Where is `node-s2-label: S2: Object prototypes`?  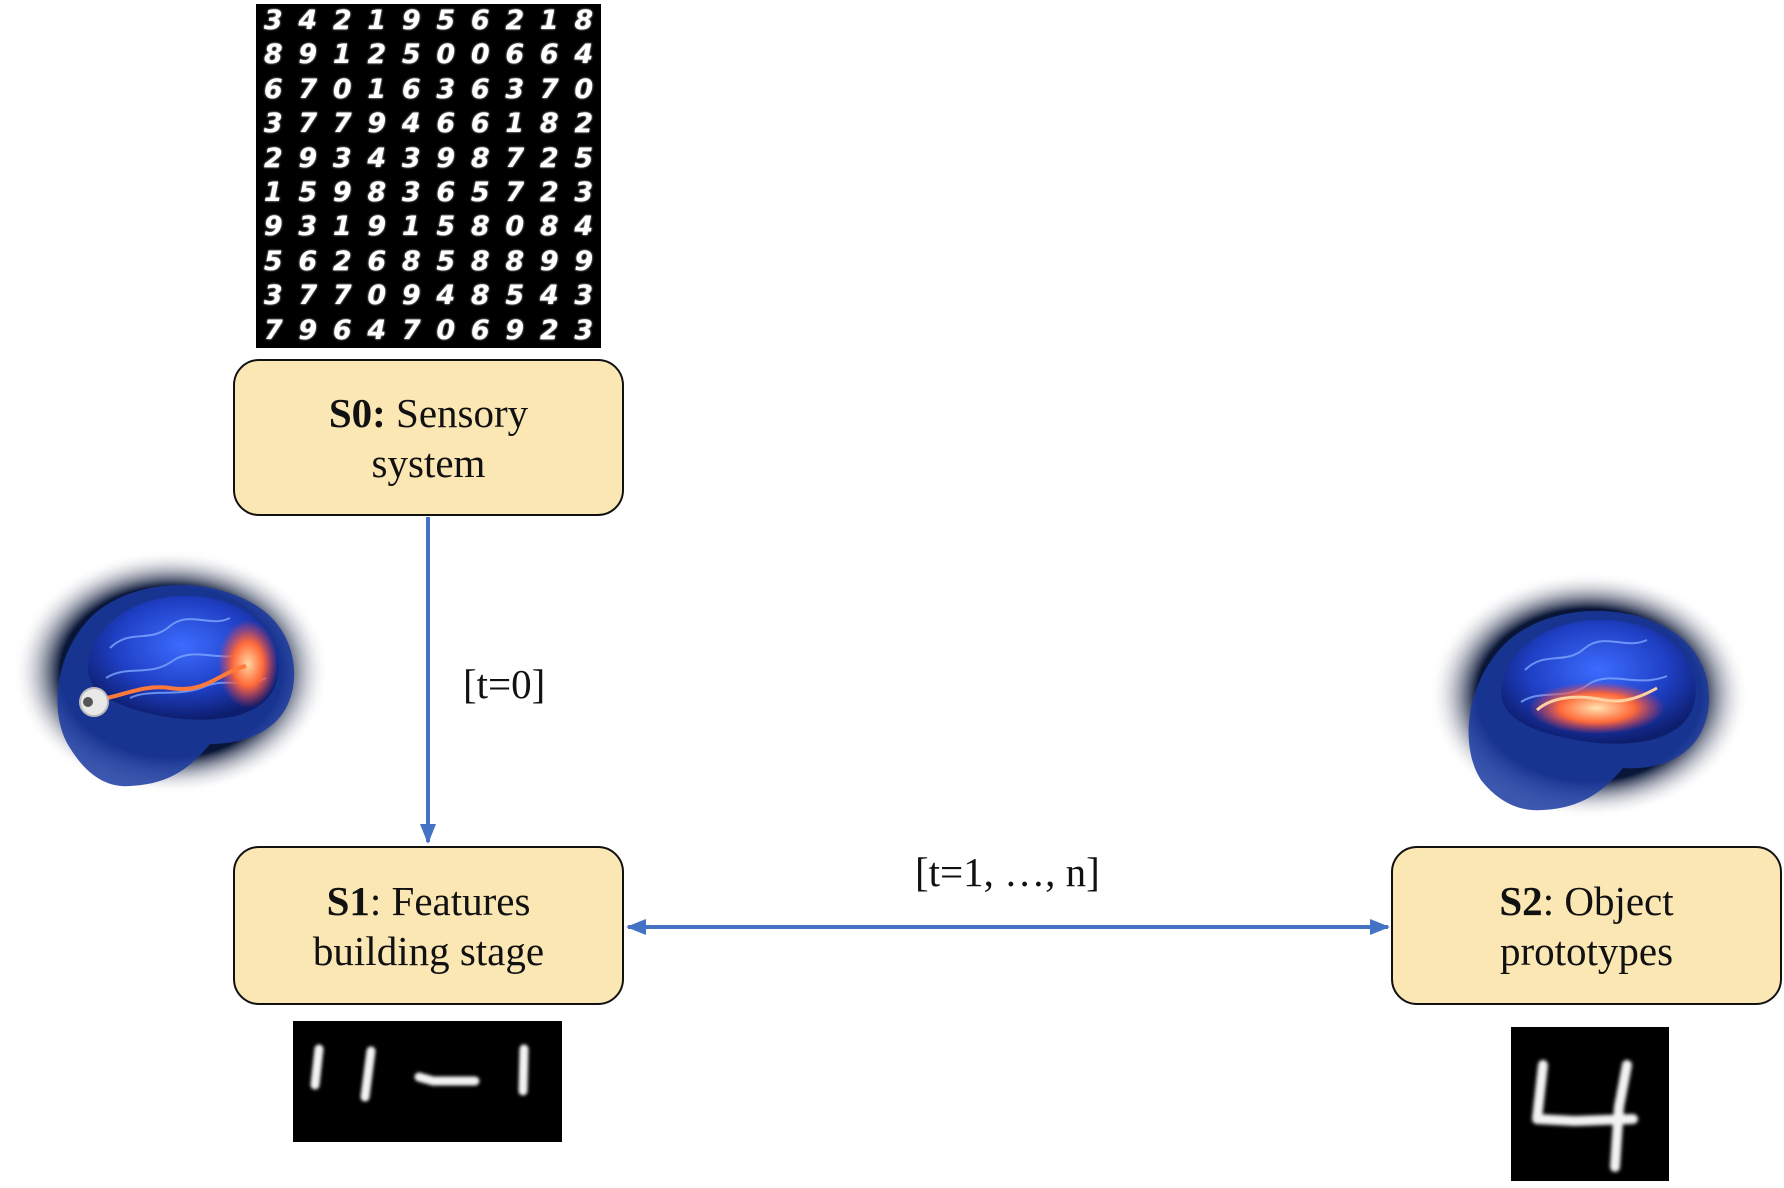
node-s2-label: S2: Object prototypes is located at coordinates (1586, 926).